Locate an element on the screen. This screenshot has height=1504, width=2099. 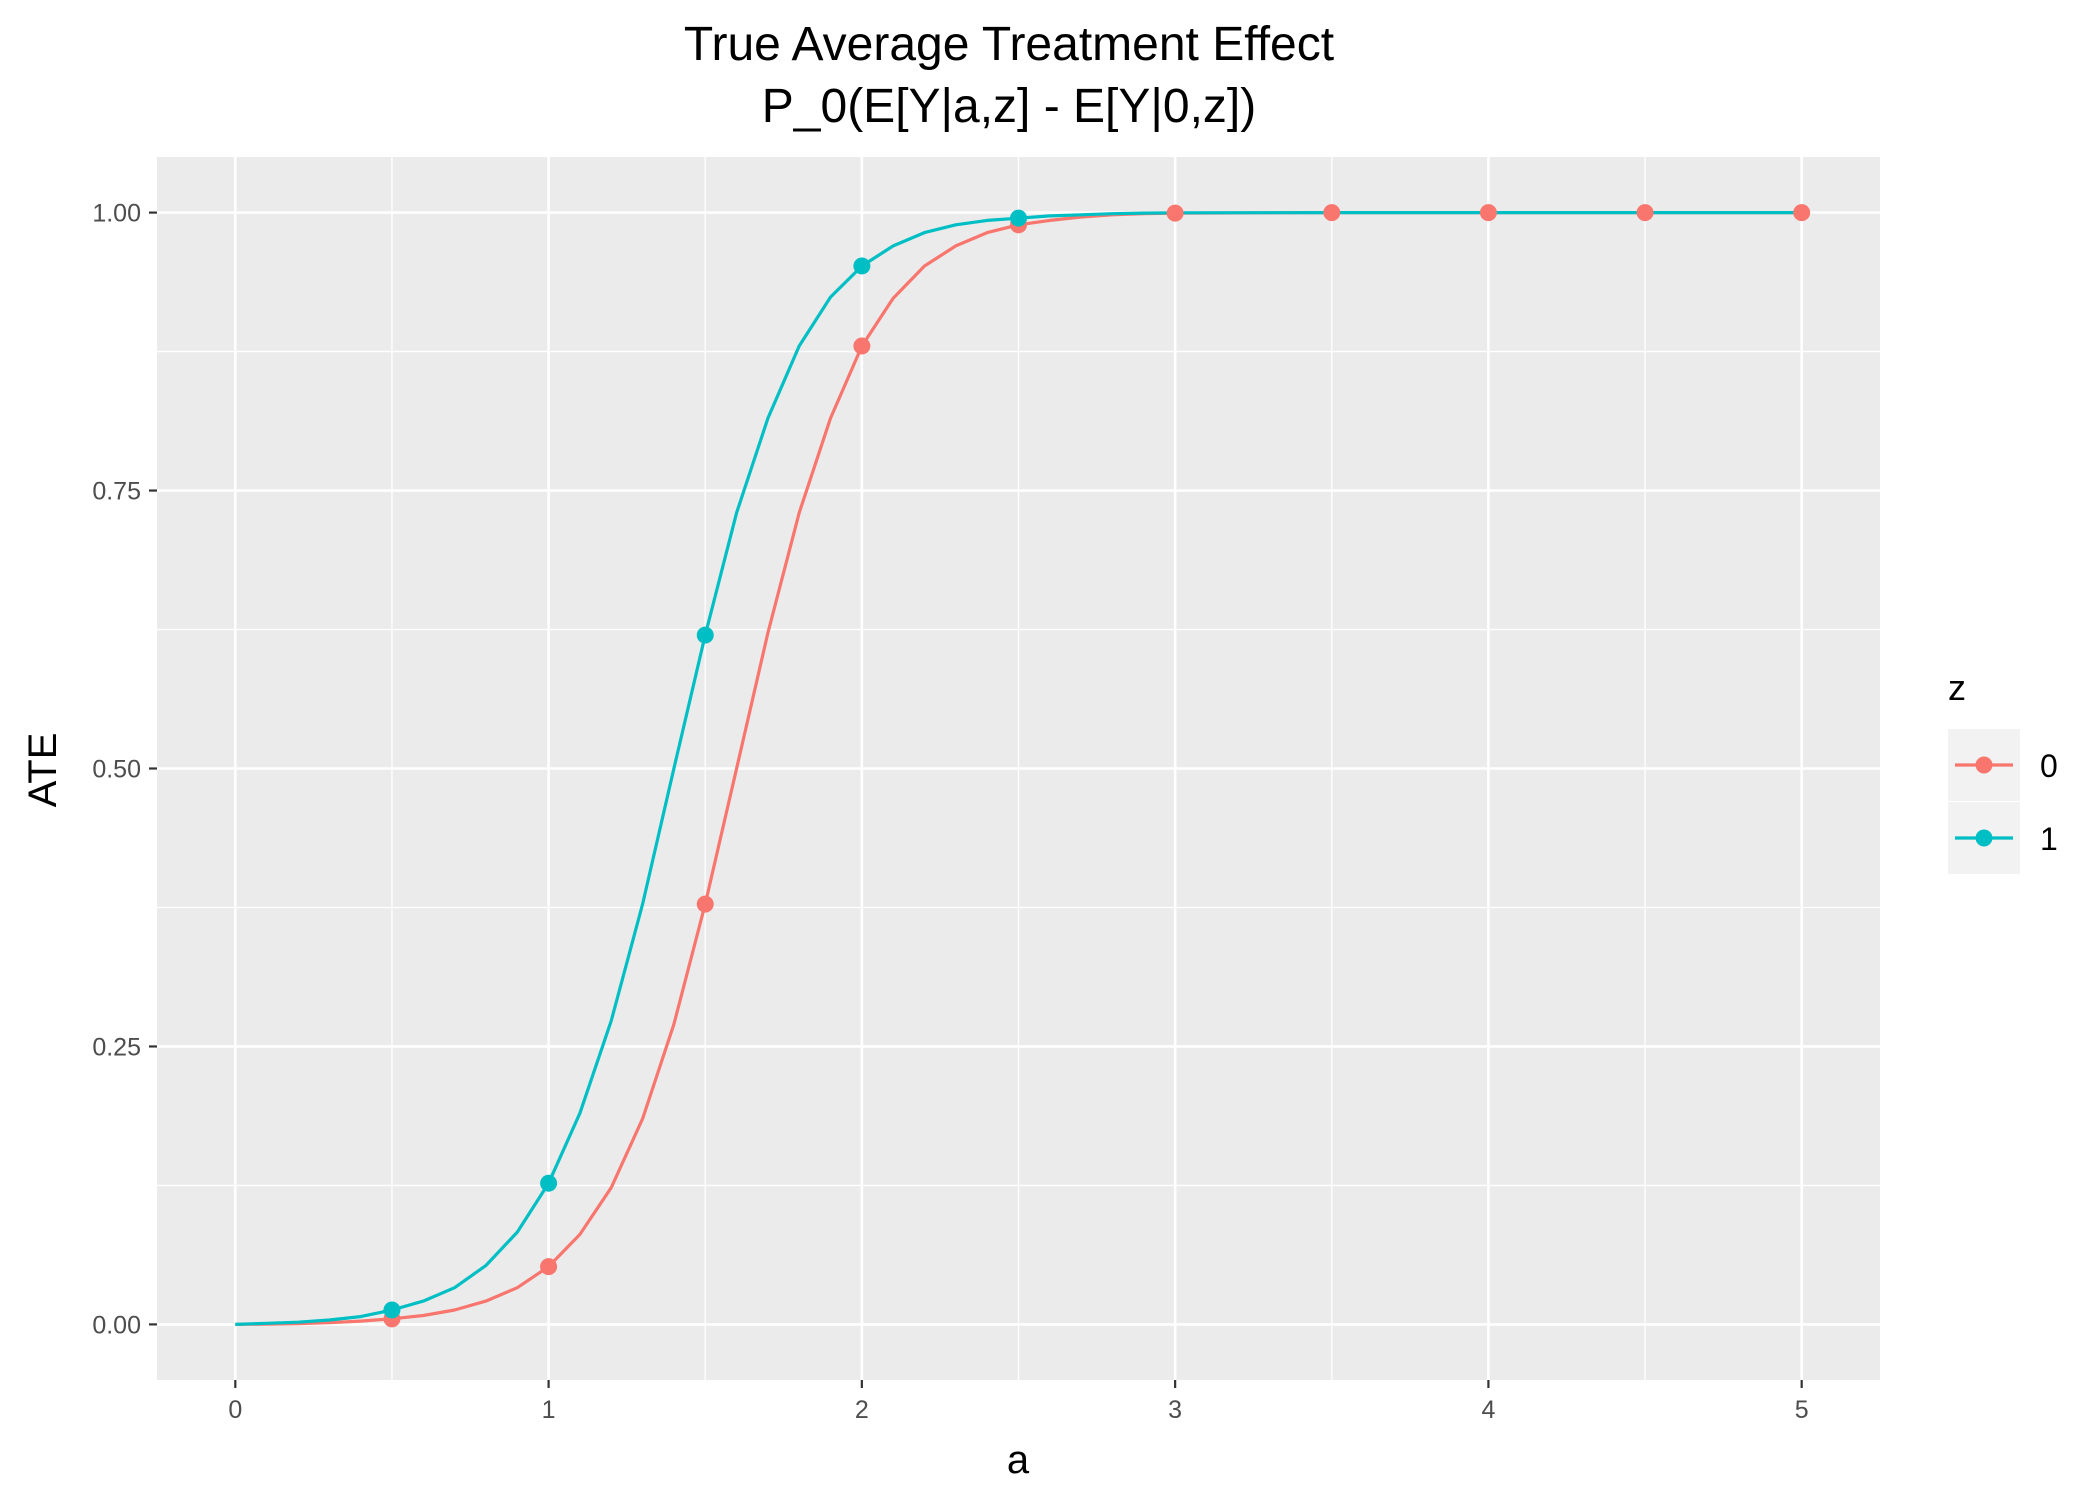
legend-title: z is located at coordinates (1957, 687).